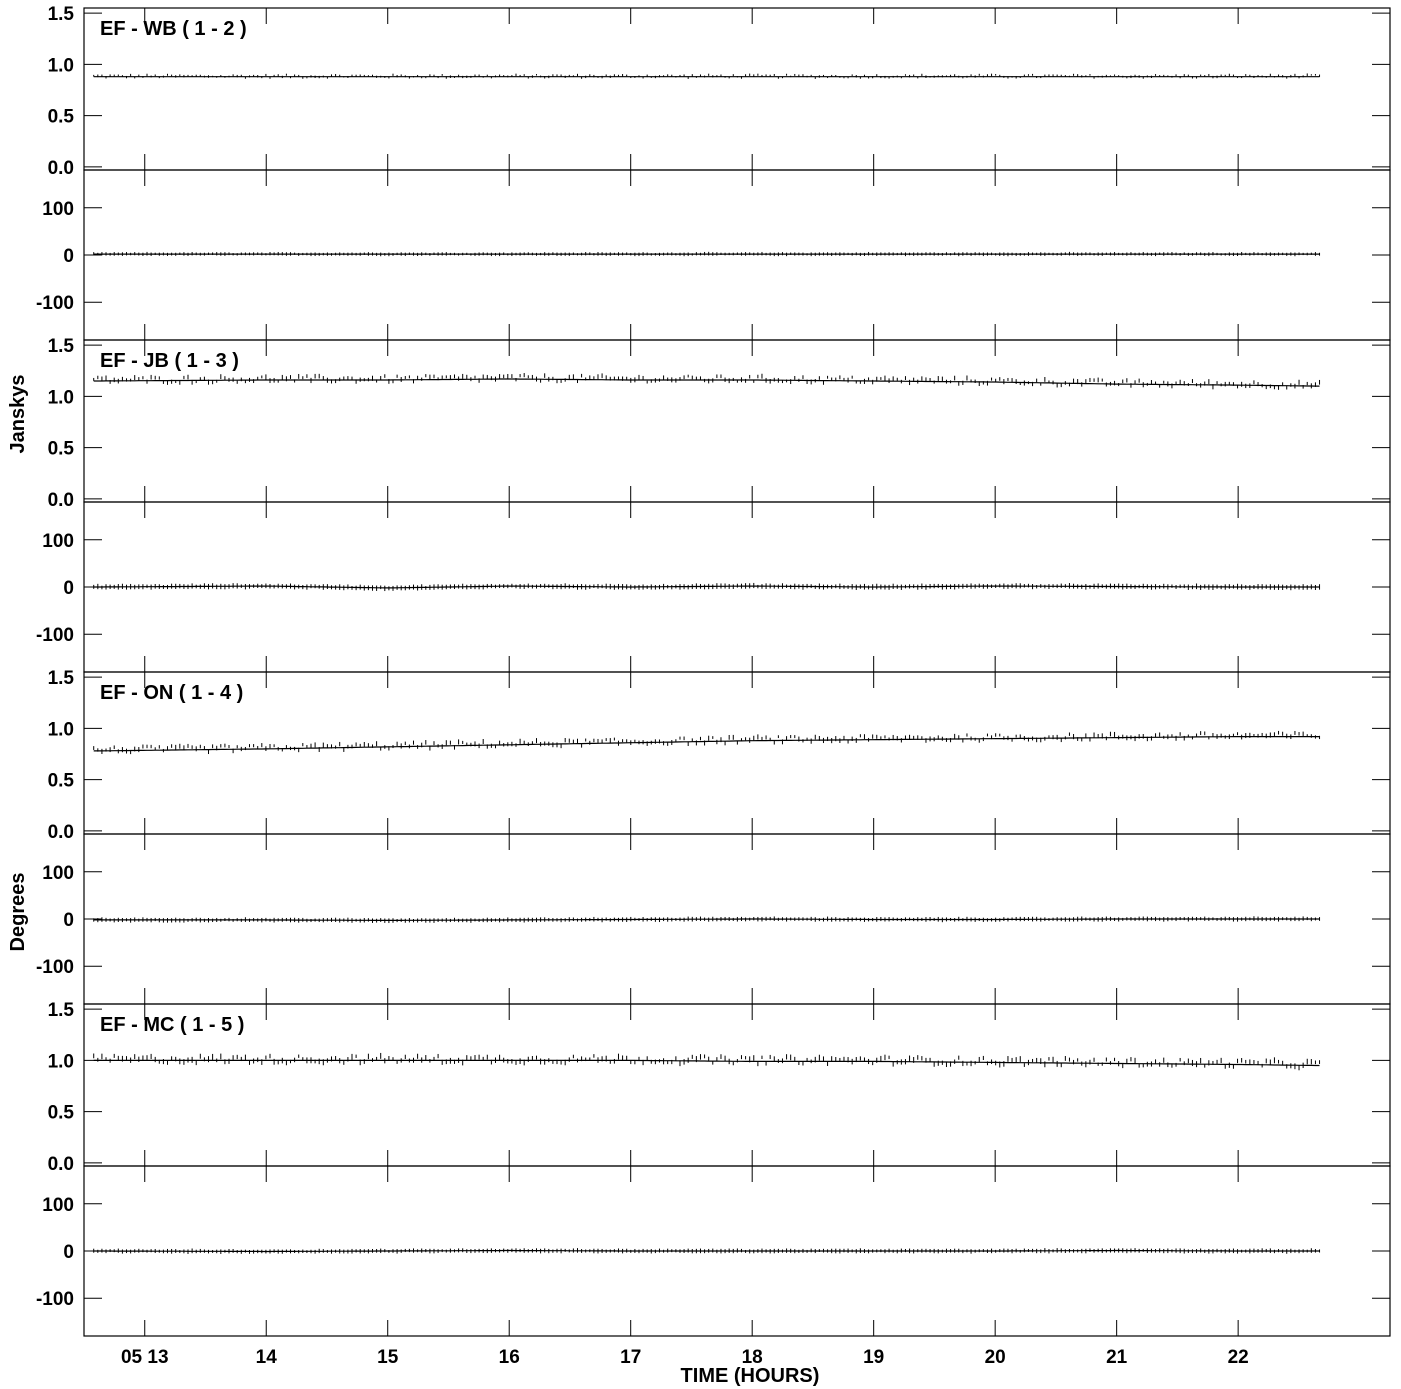  I want to click on x-tick-label: 15, so click(388, 1357).